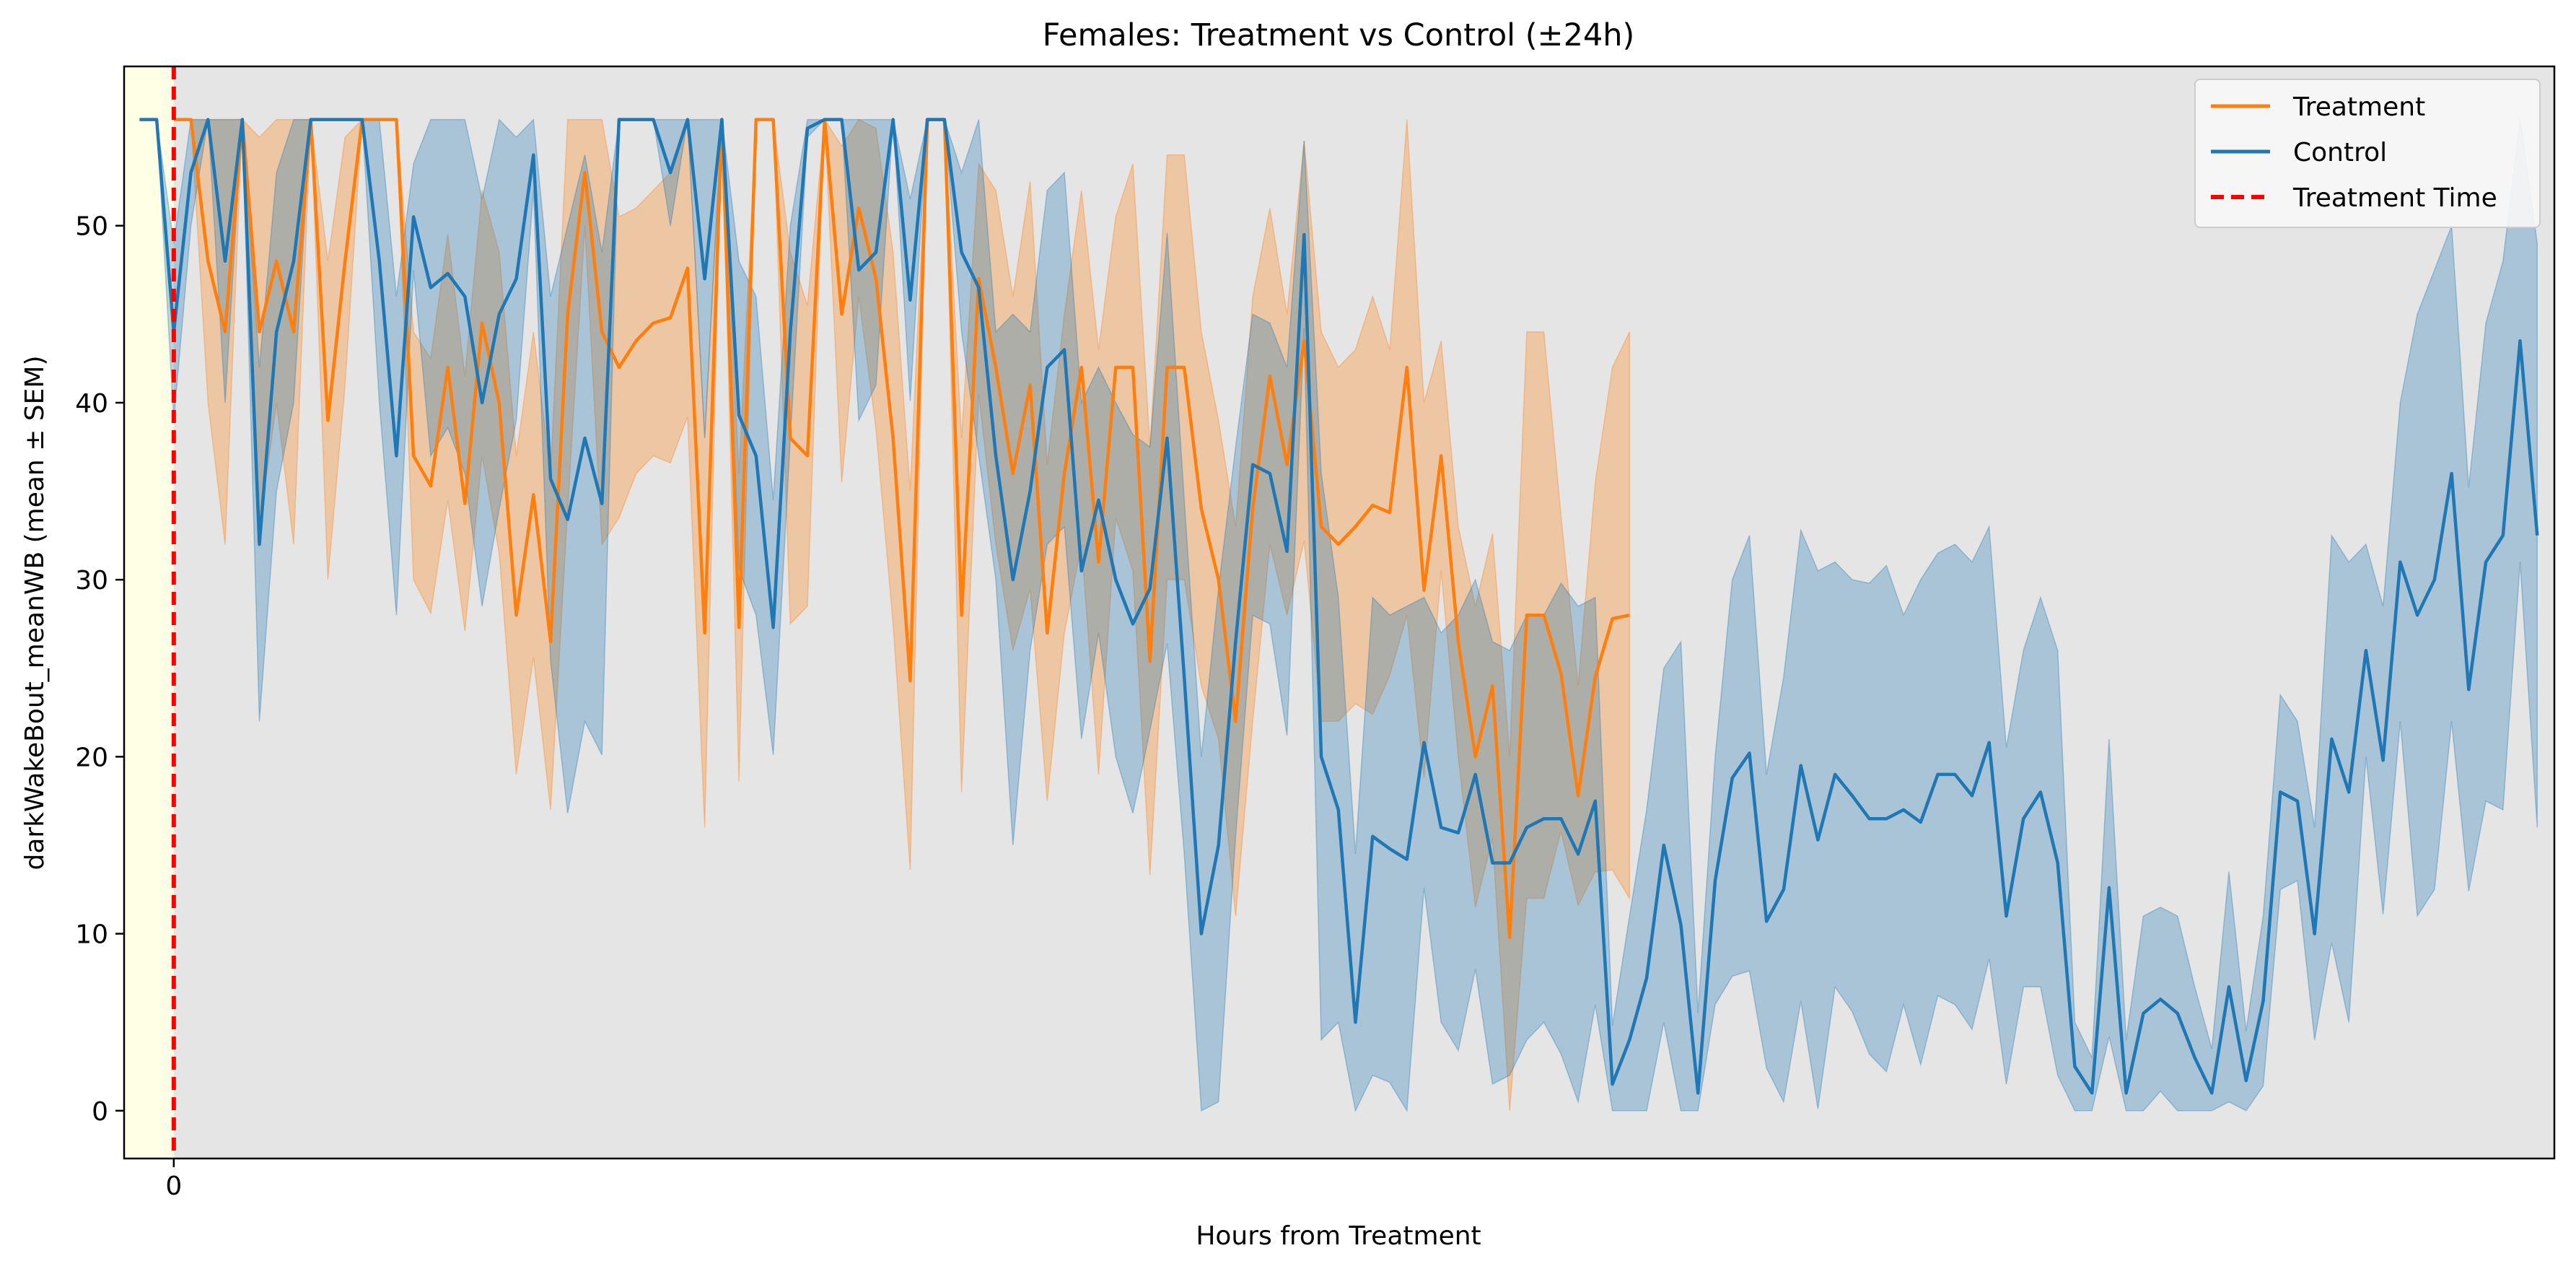  Describe the element at coordinates (1338, 1236) in the screenshot. I see `x-axis-label: Hours from Treatment` at that location.